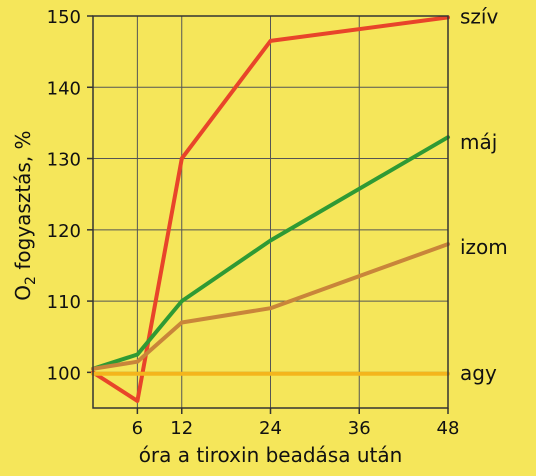  Describe the element at coordinates (181, 428) in the screenshot. I see `x-tick-label-12: 12` at that location.